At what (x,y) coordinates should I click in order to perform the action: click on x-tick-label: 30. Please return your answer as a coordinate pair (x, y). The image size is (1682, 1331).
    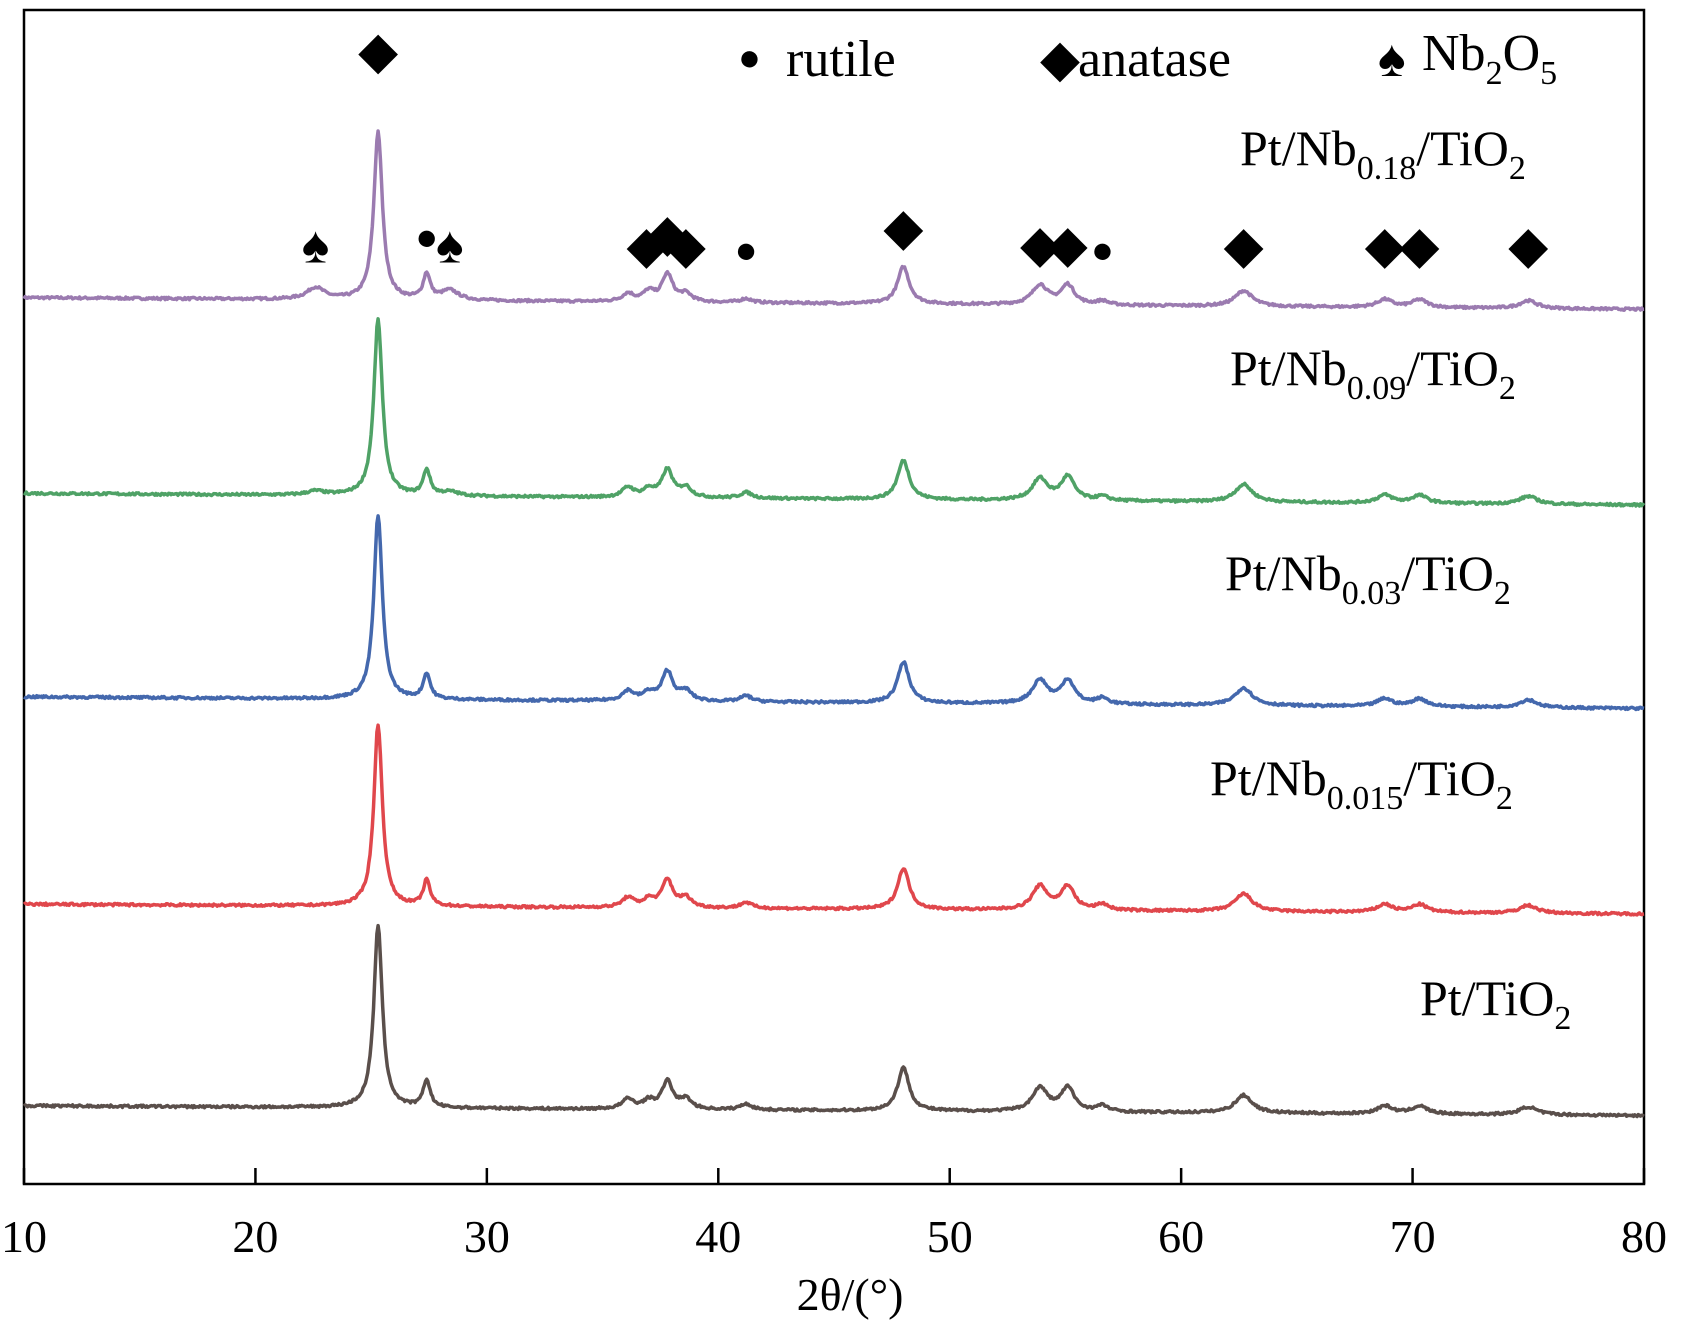
    Looking at the image, I should click on (487, 1236).